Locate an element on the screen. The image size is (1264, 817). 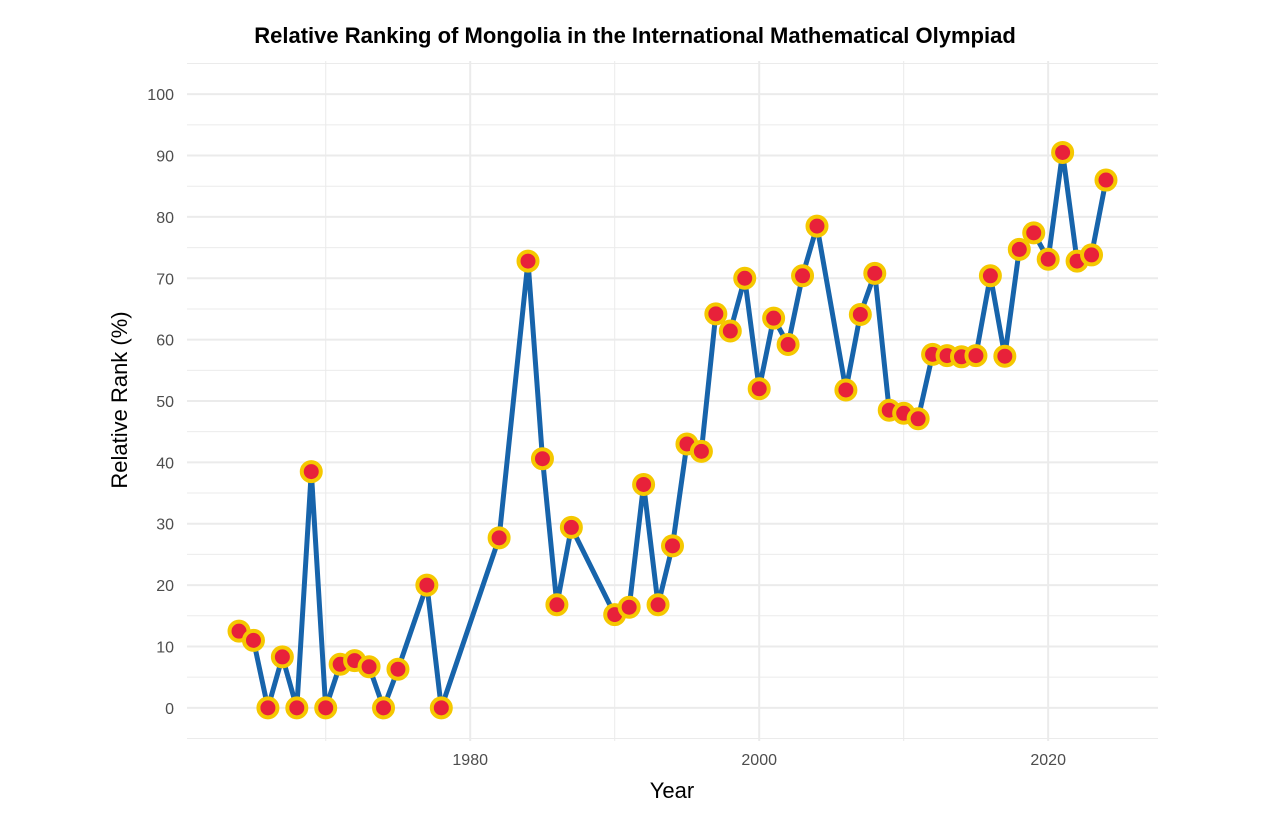
x-tick-label: 2020 is located at coordinates (1048, 760).